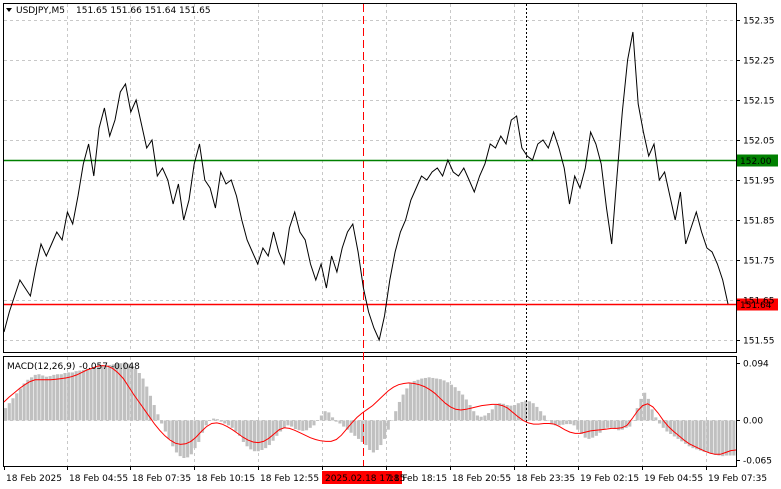 This screenshot has width=781, height=489. I want to click on x-tick-label: 18 Feb 04:55, so click(98, 479).